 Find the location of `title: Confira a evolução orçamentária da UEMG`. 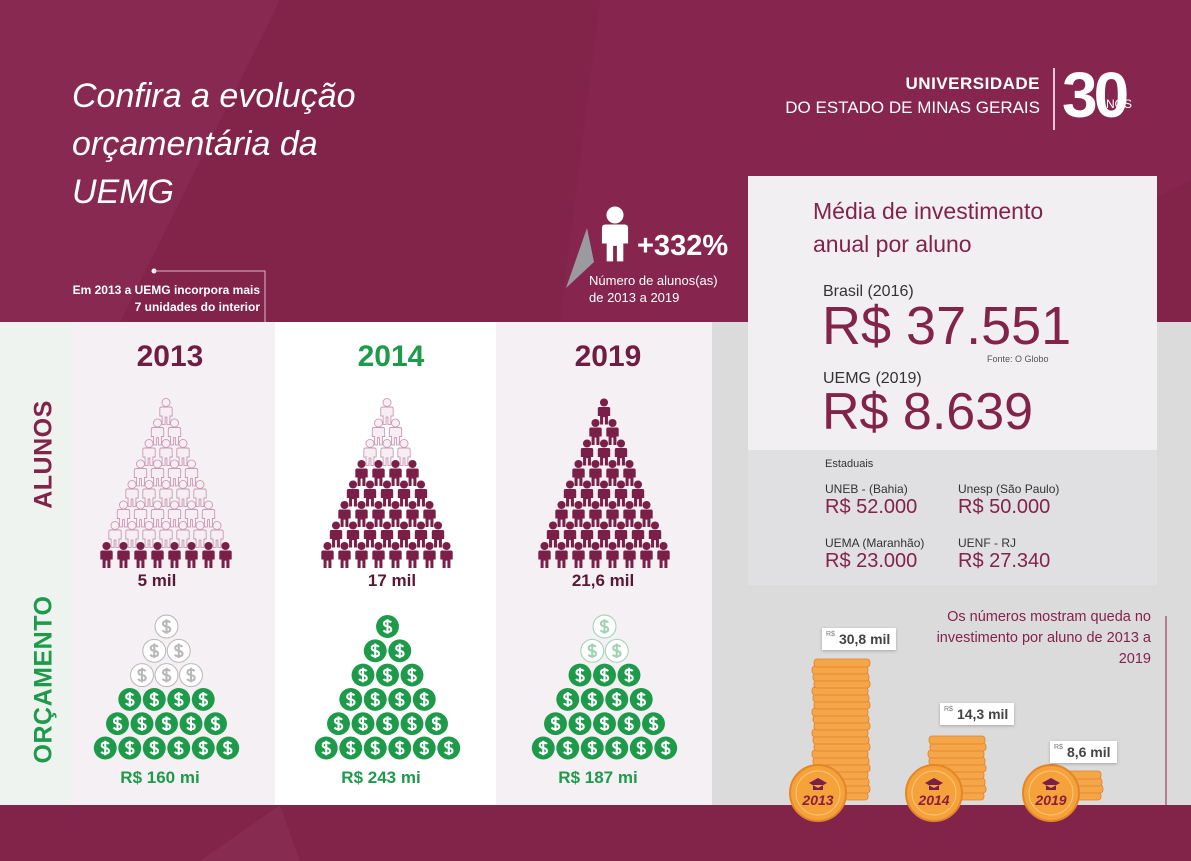

title: Confira a evolução orçamentária da UEMG is located at coordinates (214, 144).